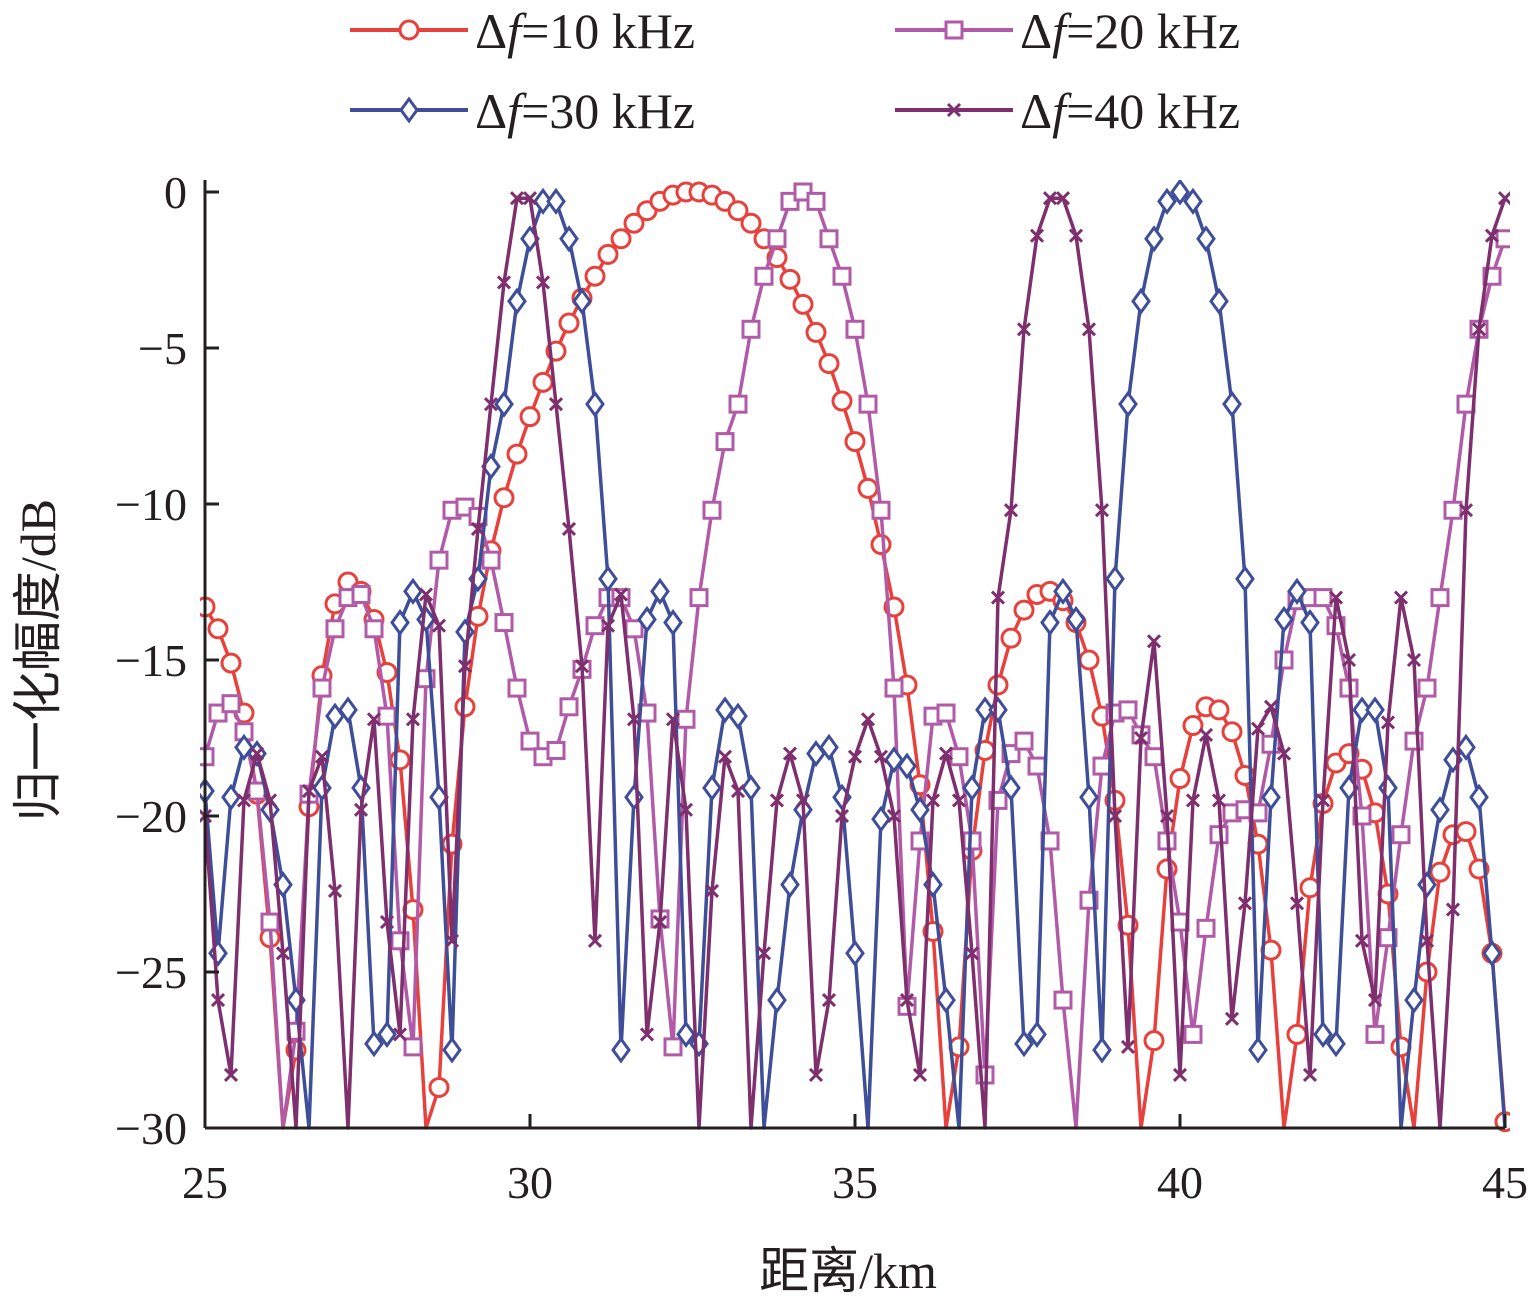  What do you see at coordinates (530, 1182) in the screenshot?
I see `x-tick-label: 30` at bounding box center [530, 1182].